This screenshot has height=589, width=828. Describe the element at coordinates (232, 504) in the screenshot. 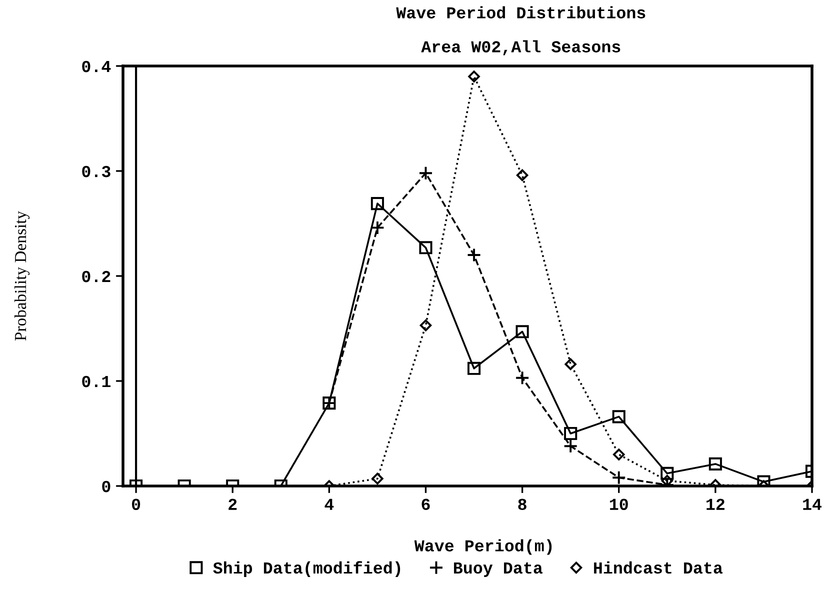

I see `x-tick-label: 2` at that location.